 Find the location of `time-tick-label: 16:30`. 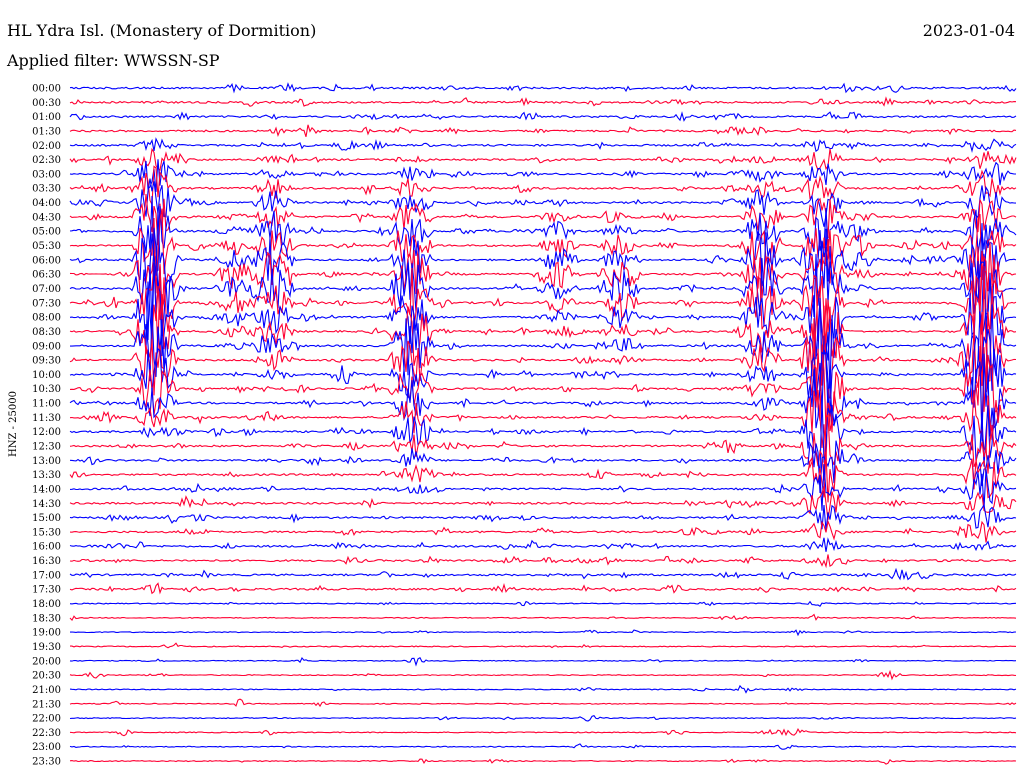

time-tick-label: 16:30 is located at coordinates (46, 561).